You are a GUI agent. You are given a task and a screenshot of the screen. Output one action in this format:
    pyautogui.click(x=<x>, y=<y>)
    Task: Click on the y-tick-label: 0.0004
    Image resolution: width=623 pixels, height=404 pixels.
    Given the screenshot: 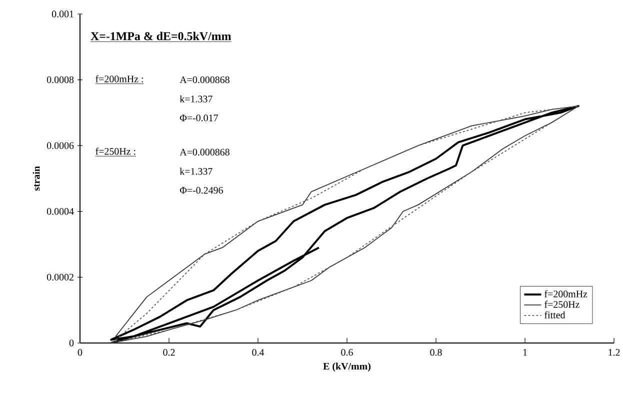 What is the action you would take?
    pyautogui.click(x=60, y=211)
    